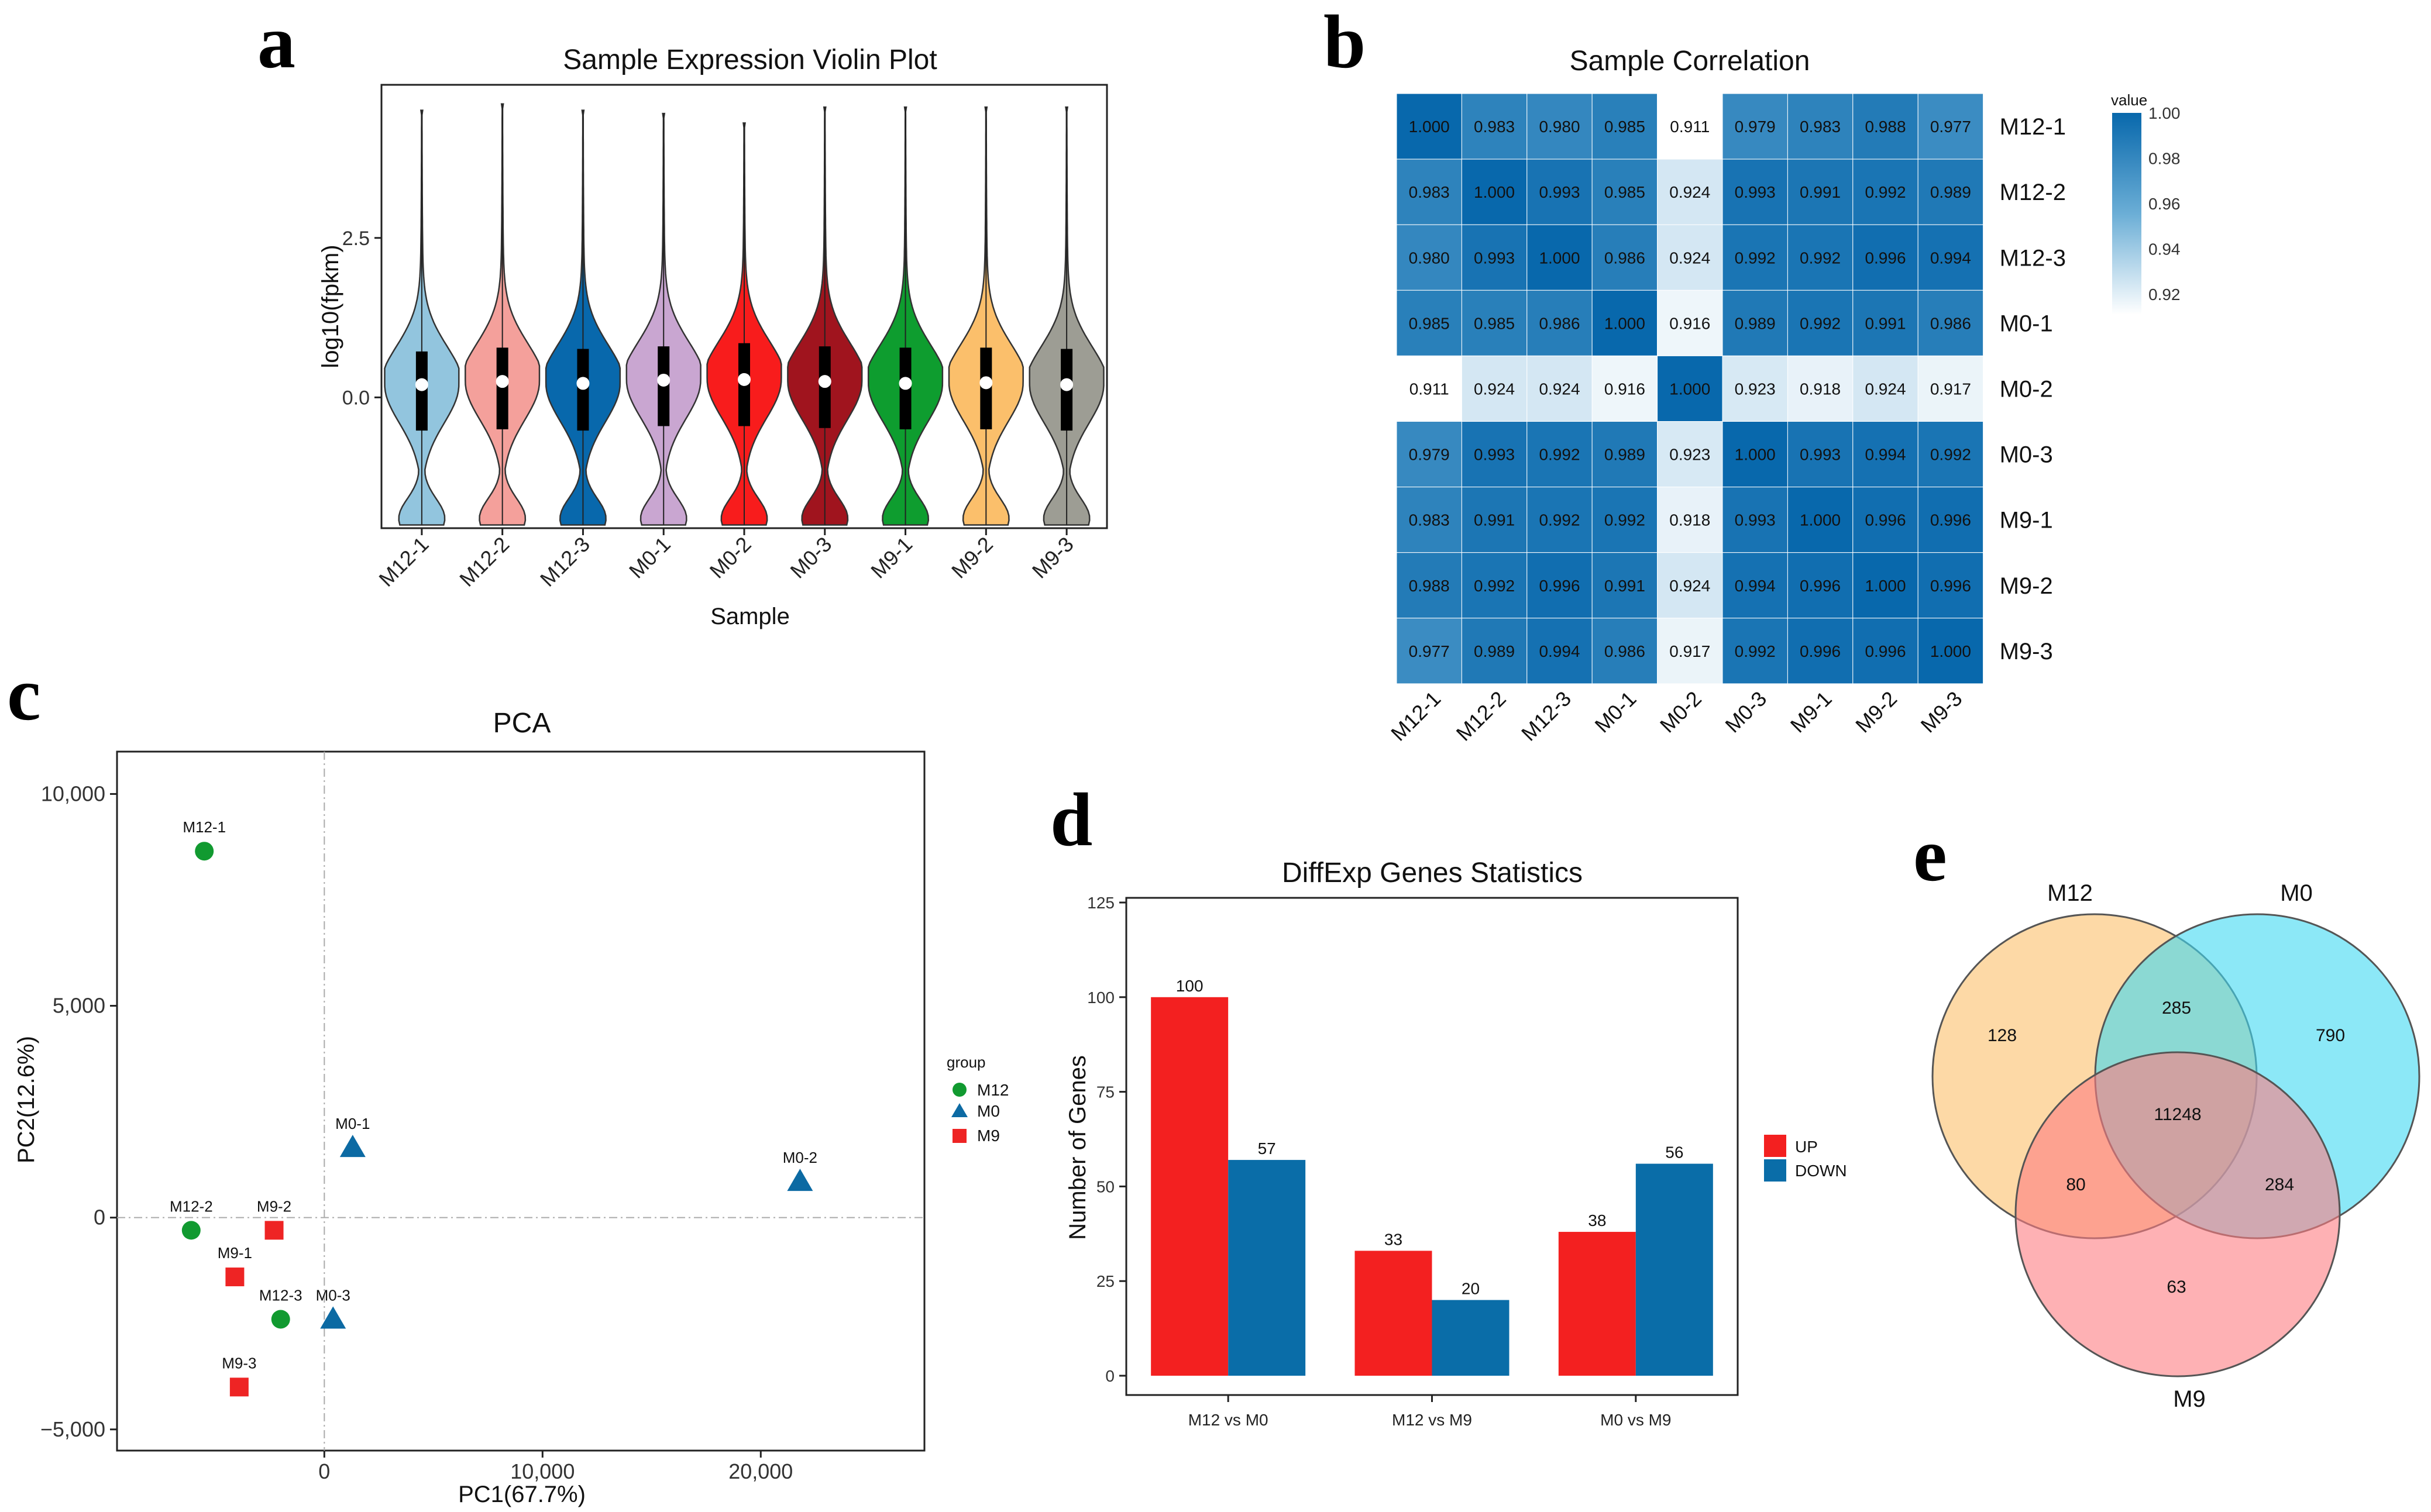 The width and height of the screenshot is (2431, 1512). I want to click on heatmap-column-label: M12-3, so click(1547, 716).